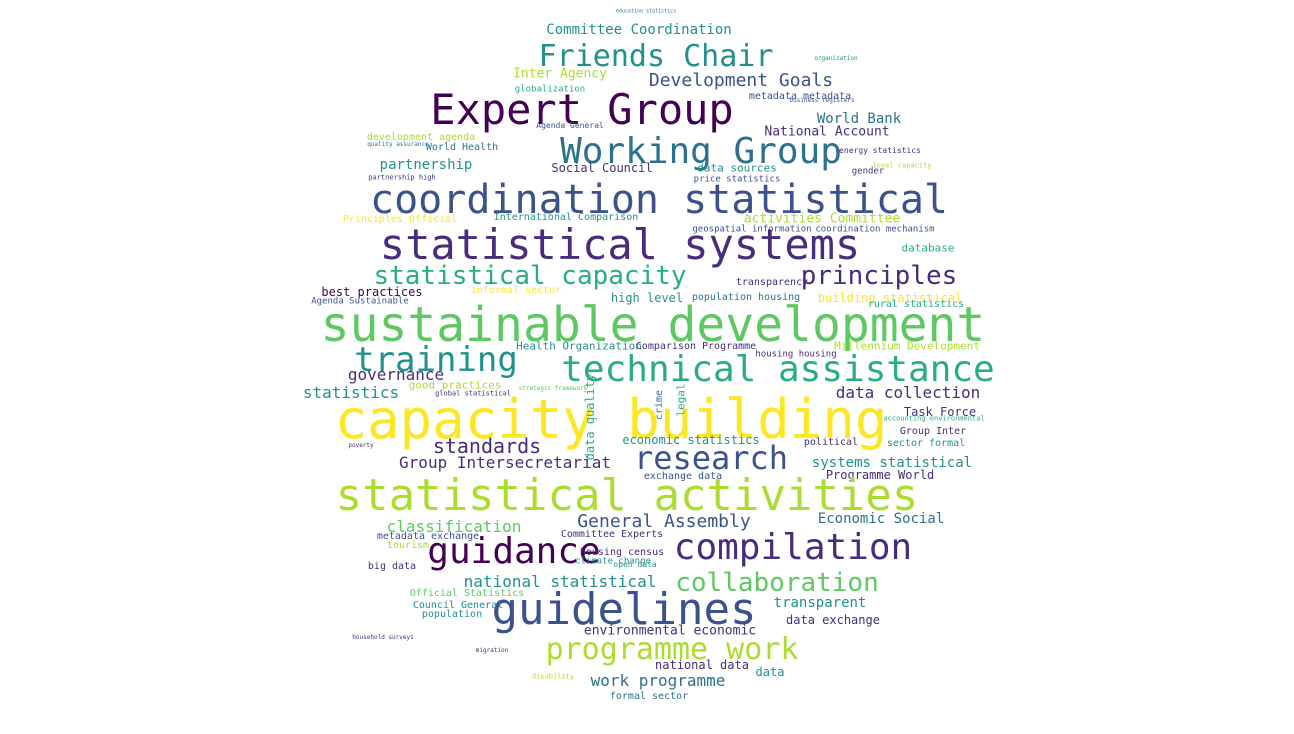  Describe the element at coordinates (492, 650) in the screenshot. I see `word-migration: migration` at that location.